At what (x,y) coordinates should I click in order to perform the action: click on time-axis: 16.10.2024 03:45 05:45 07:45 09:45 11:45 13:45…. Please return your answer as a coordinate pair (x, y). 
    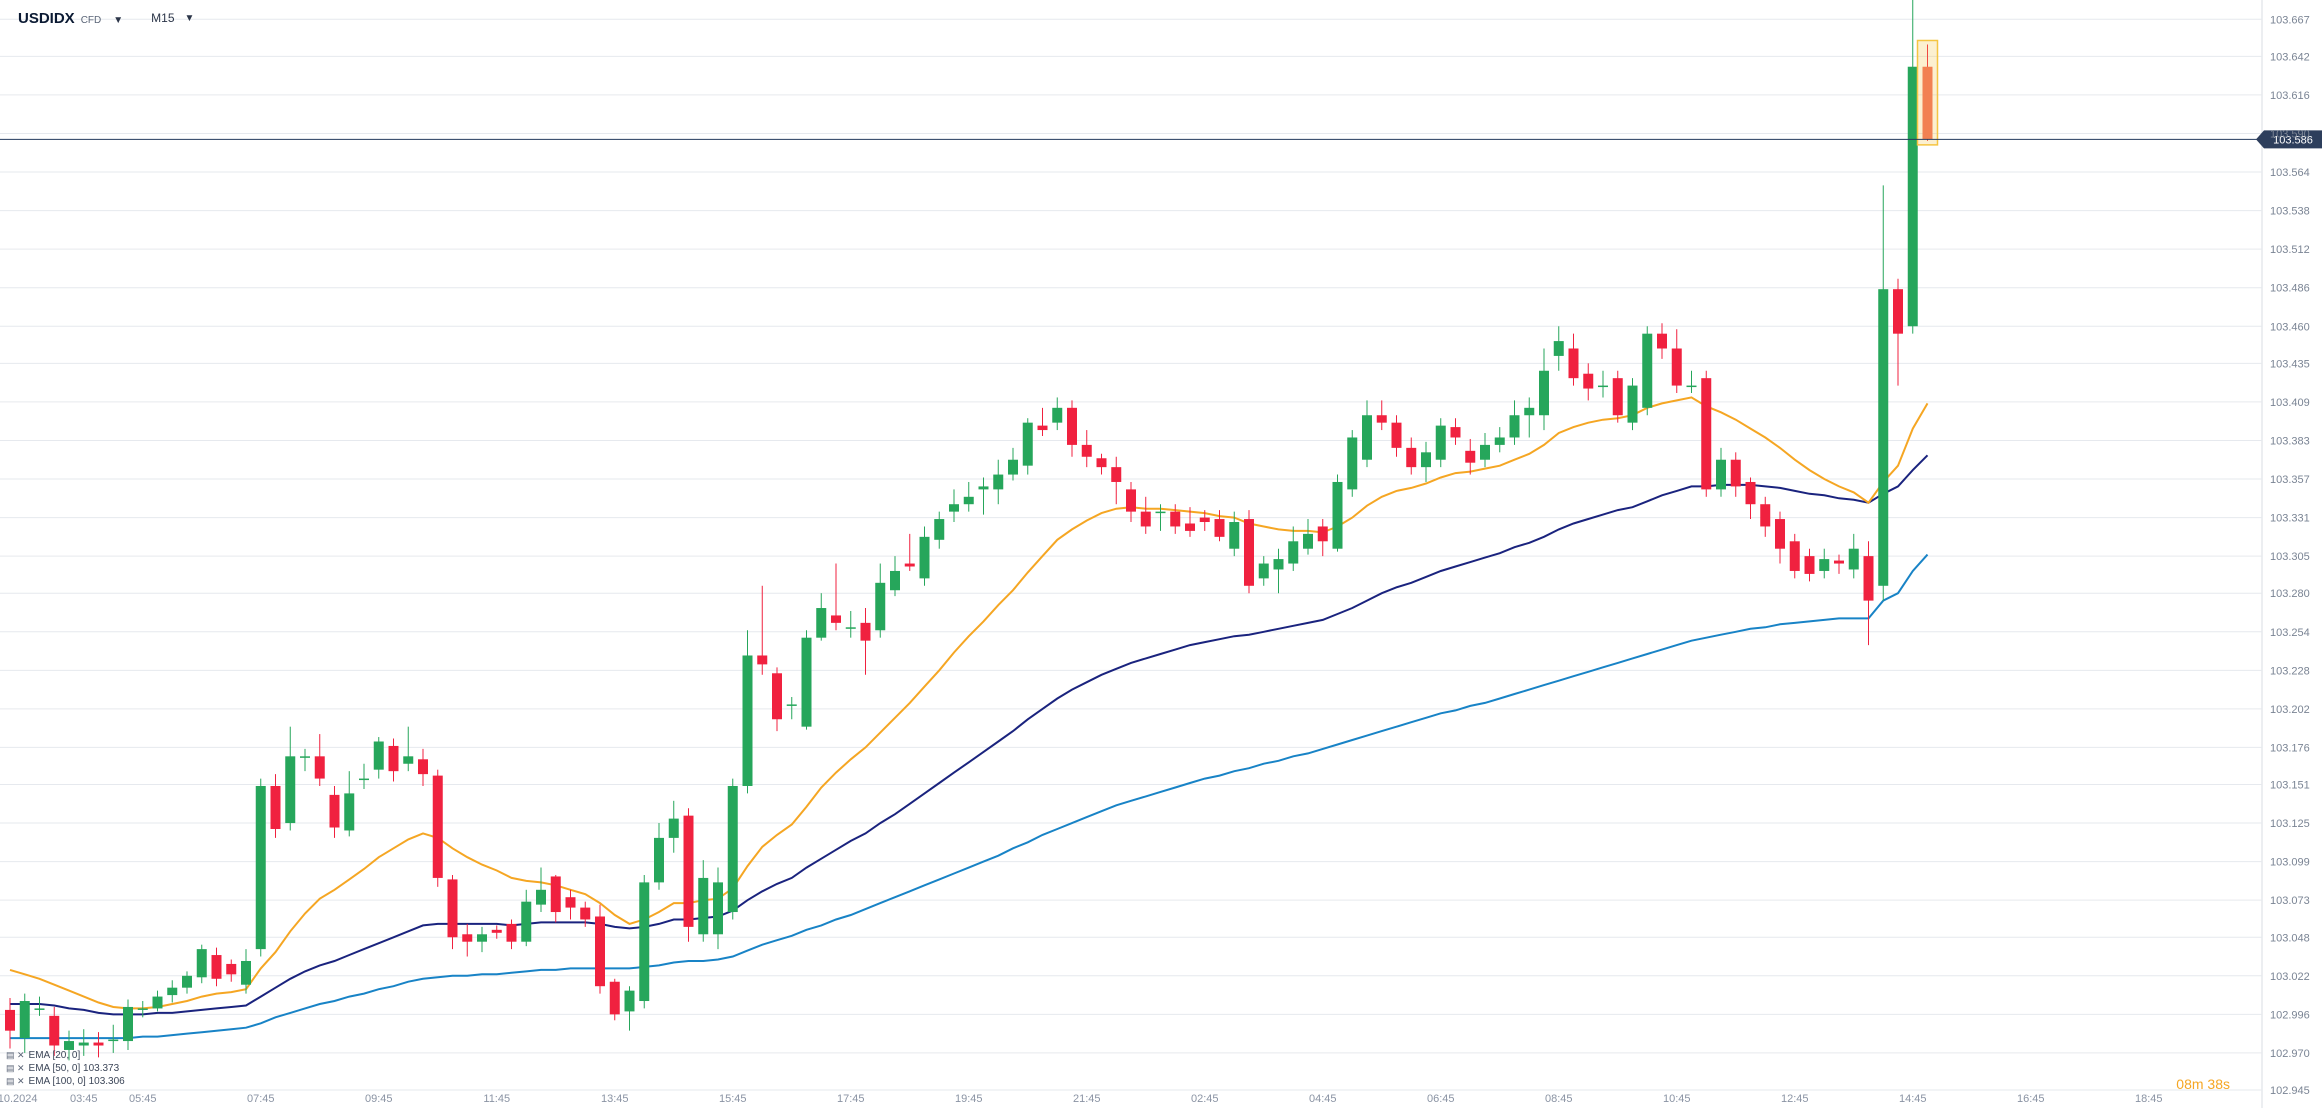
    Looking at the image, I should click on (1081, 1099).